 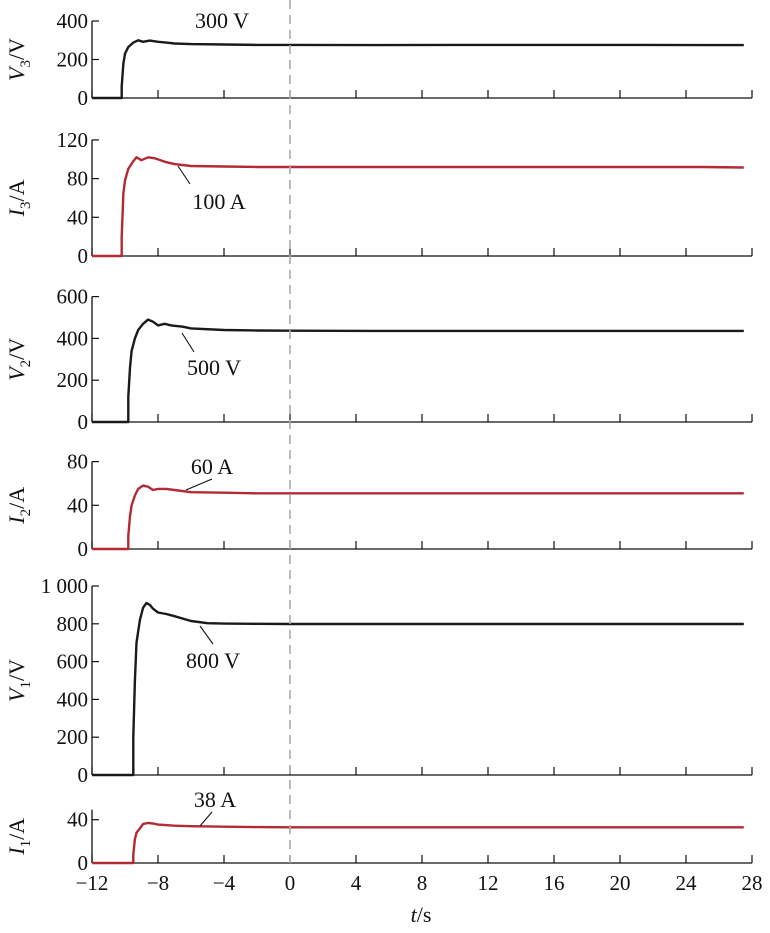 What do you see at coordinates (418, 517) in the screenshot?
I see `series-line-i2` at bounding box center [418, 517].